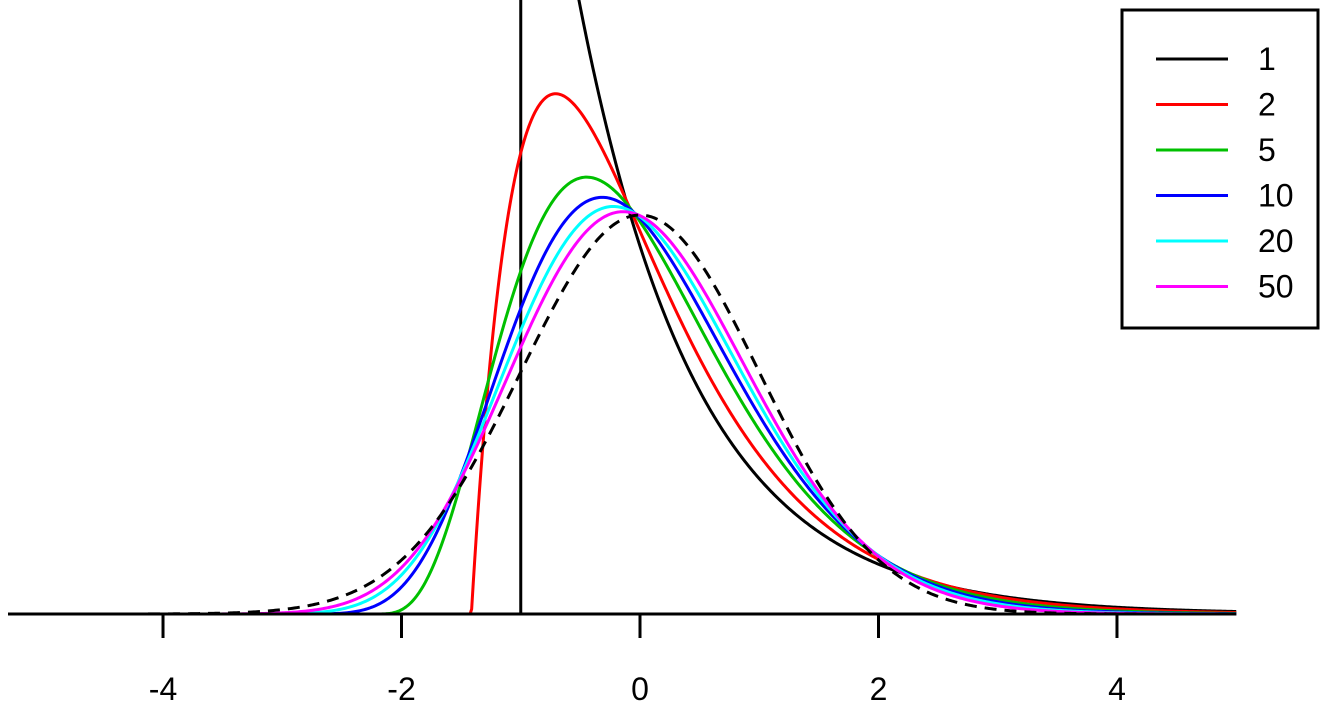  Describe the element at coordinates (1276, 196) in the screenshot. I see `legend-label-10: 10` at that location.